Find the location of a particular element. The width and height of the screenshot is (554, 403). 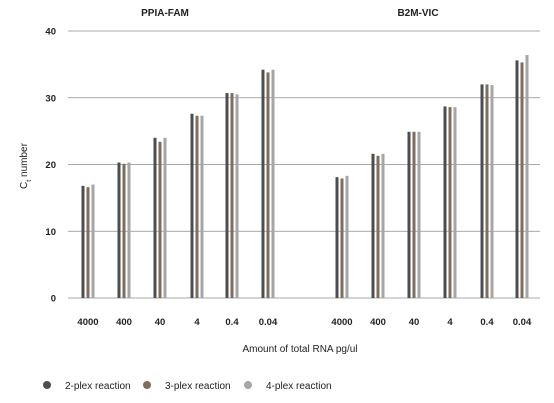

panel-title: PPIA-FAM is located at coordinates (165, 13).